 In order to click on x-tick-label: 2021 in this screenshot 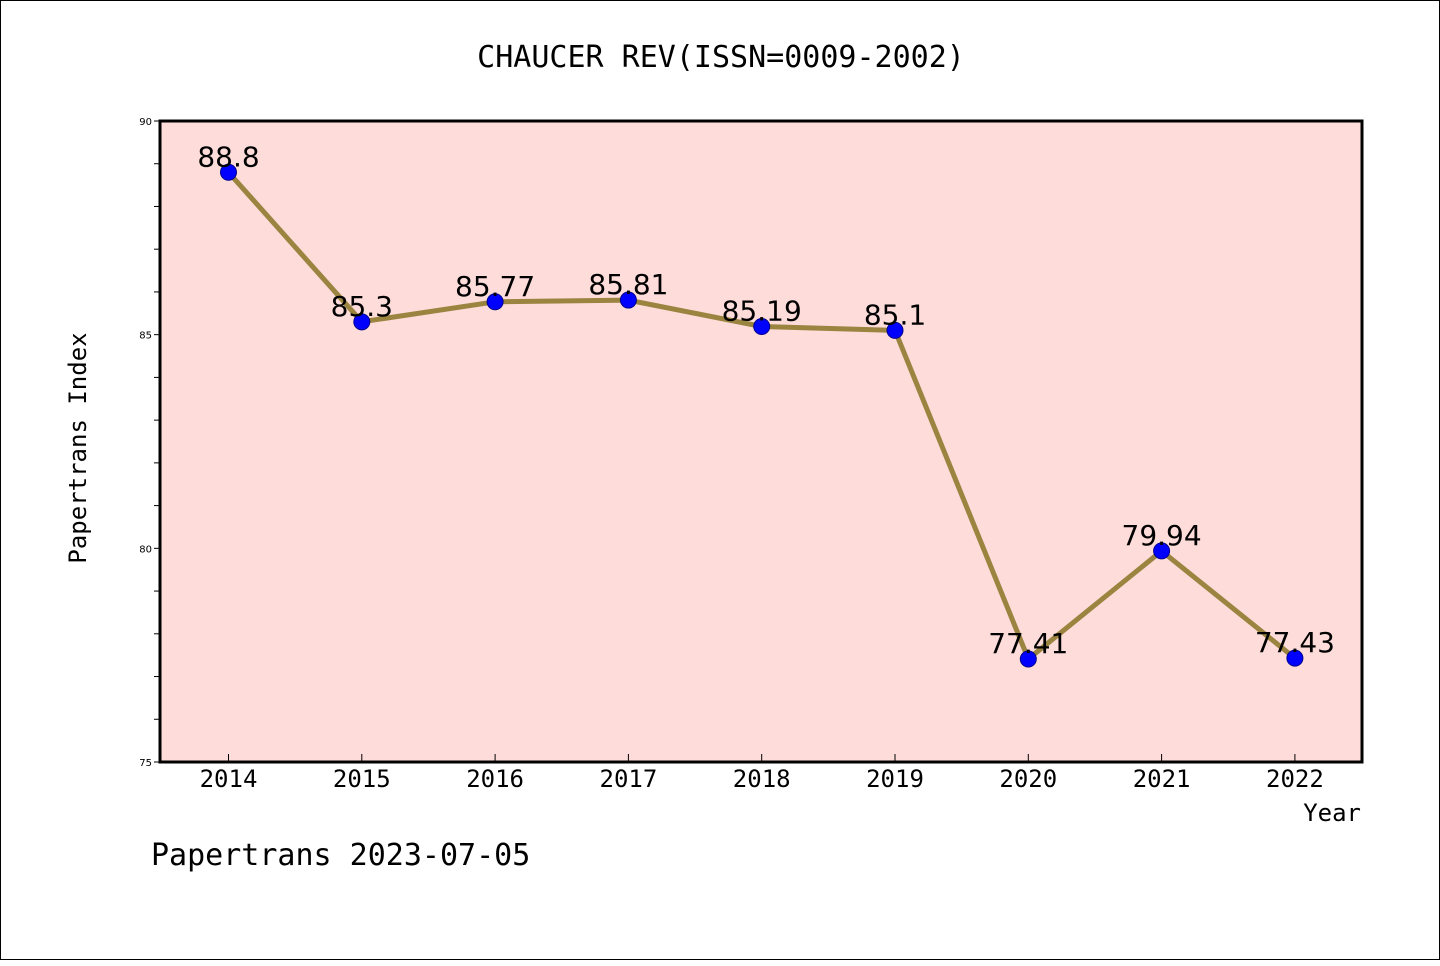, I will do `click(1162, 779)`.